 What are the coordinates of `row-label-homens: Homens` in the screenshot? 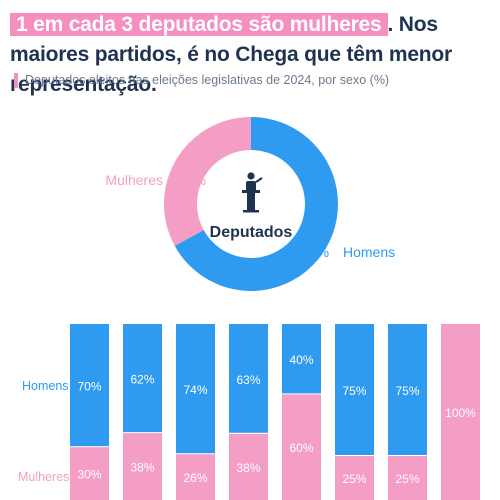 It's located at (45, 386).